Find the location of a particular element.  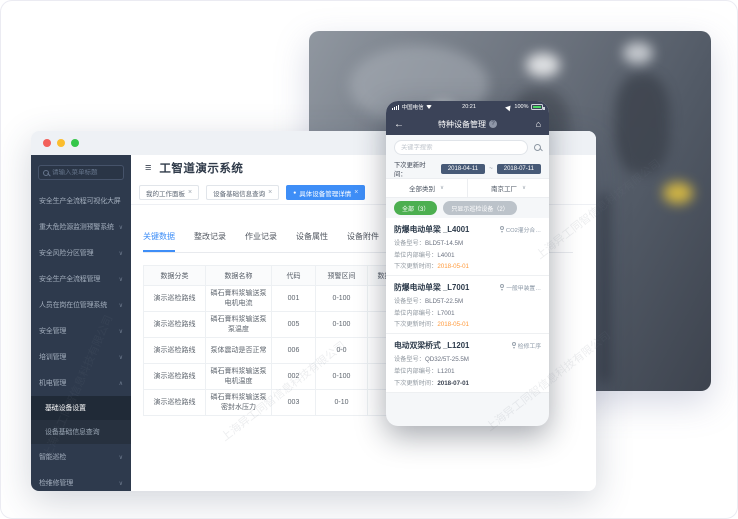

search-icon is located at coordinates (537, 147).